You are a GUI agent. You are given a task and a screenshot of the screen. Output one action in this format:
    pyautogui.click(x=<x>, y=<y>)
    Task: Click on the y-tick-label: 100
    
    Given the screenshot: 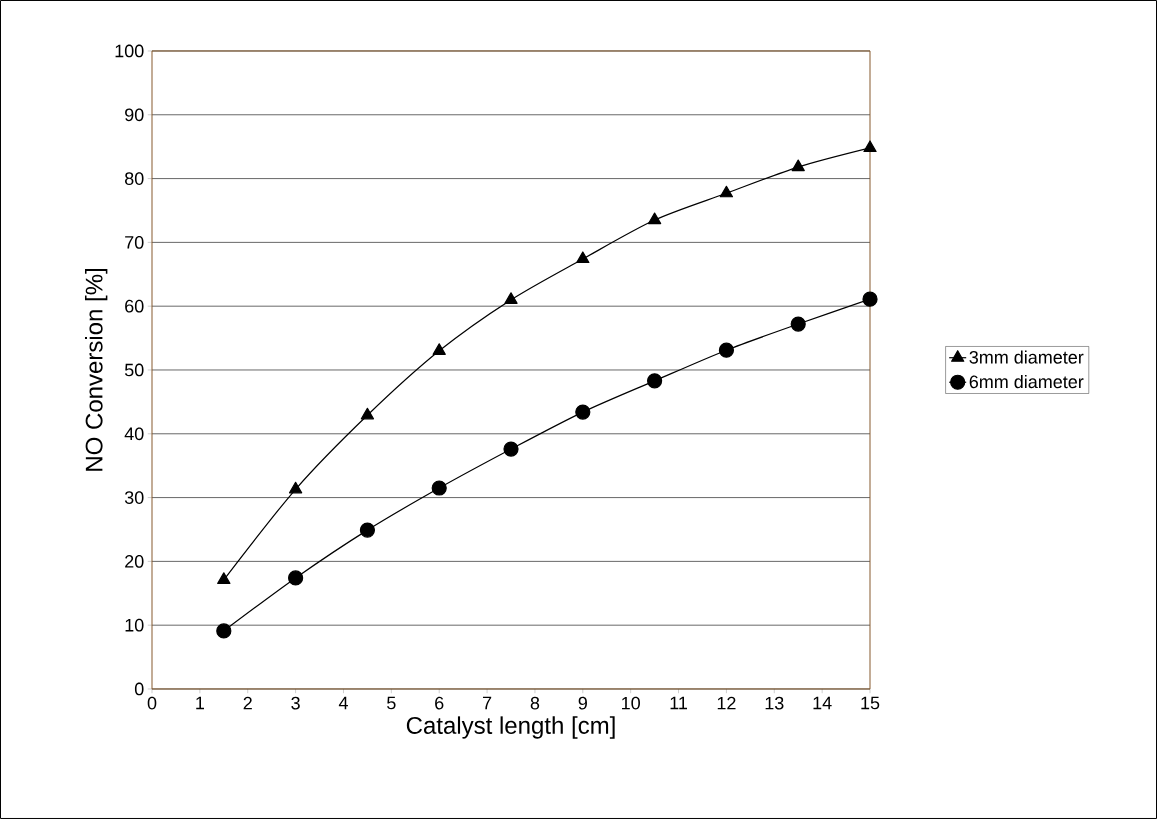 What is the action you would take?
    pyautogui.click(x=129, y=51)
    